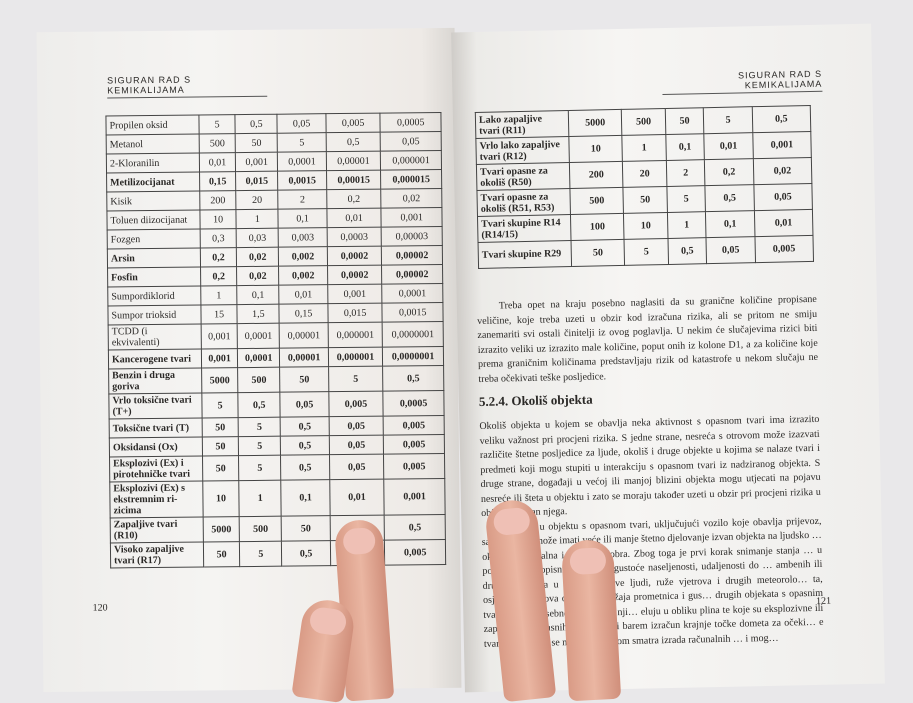  I want to click on threshold-value: 0,015, so click(355, 313).